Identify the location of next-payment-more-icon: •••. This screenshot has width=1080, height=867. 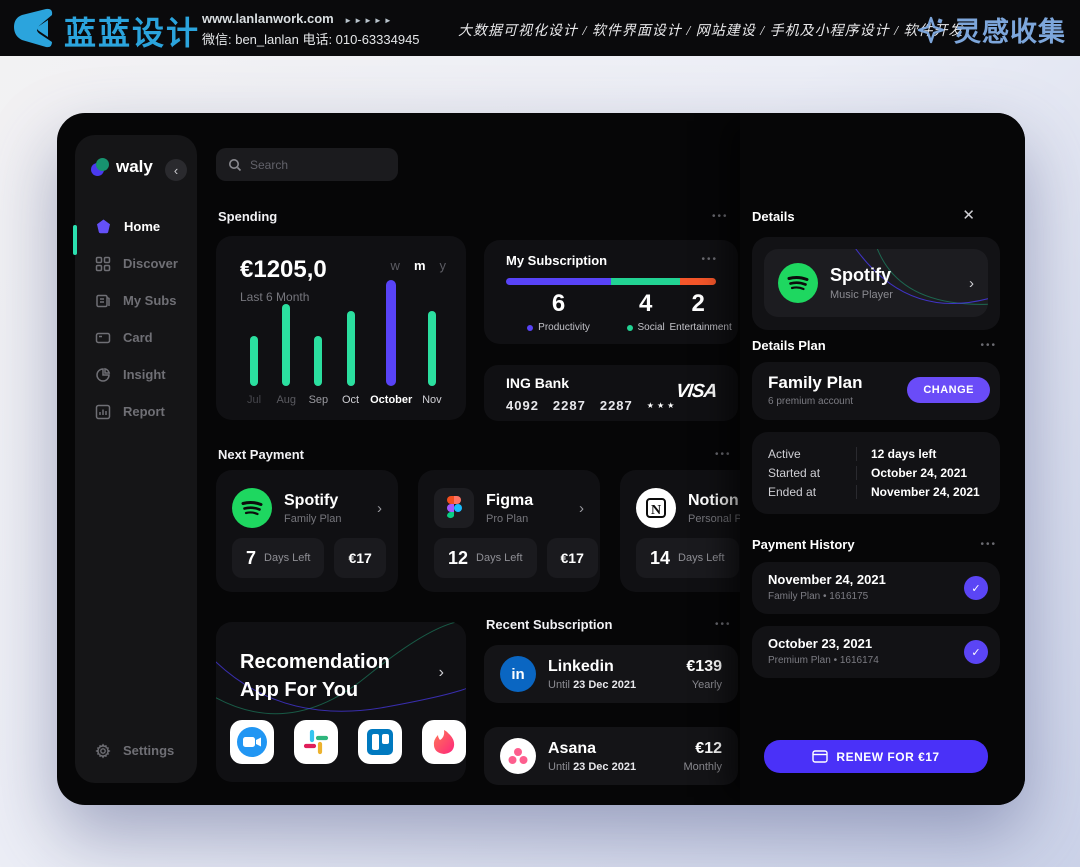
(723, 454).